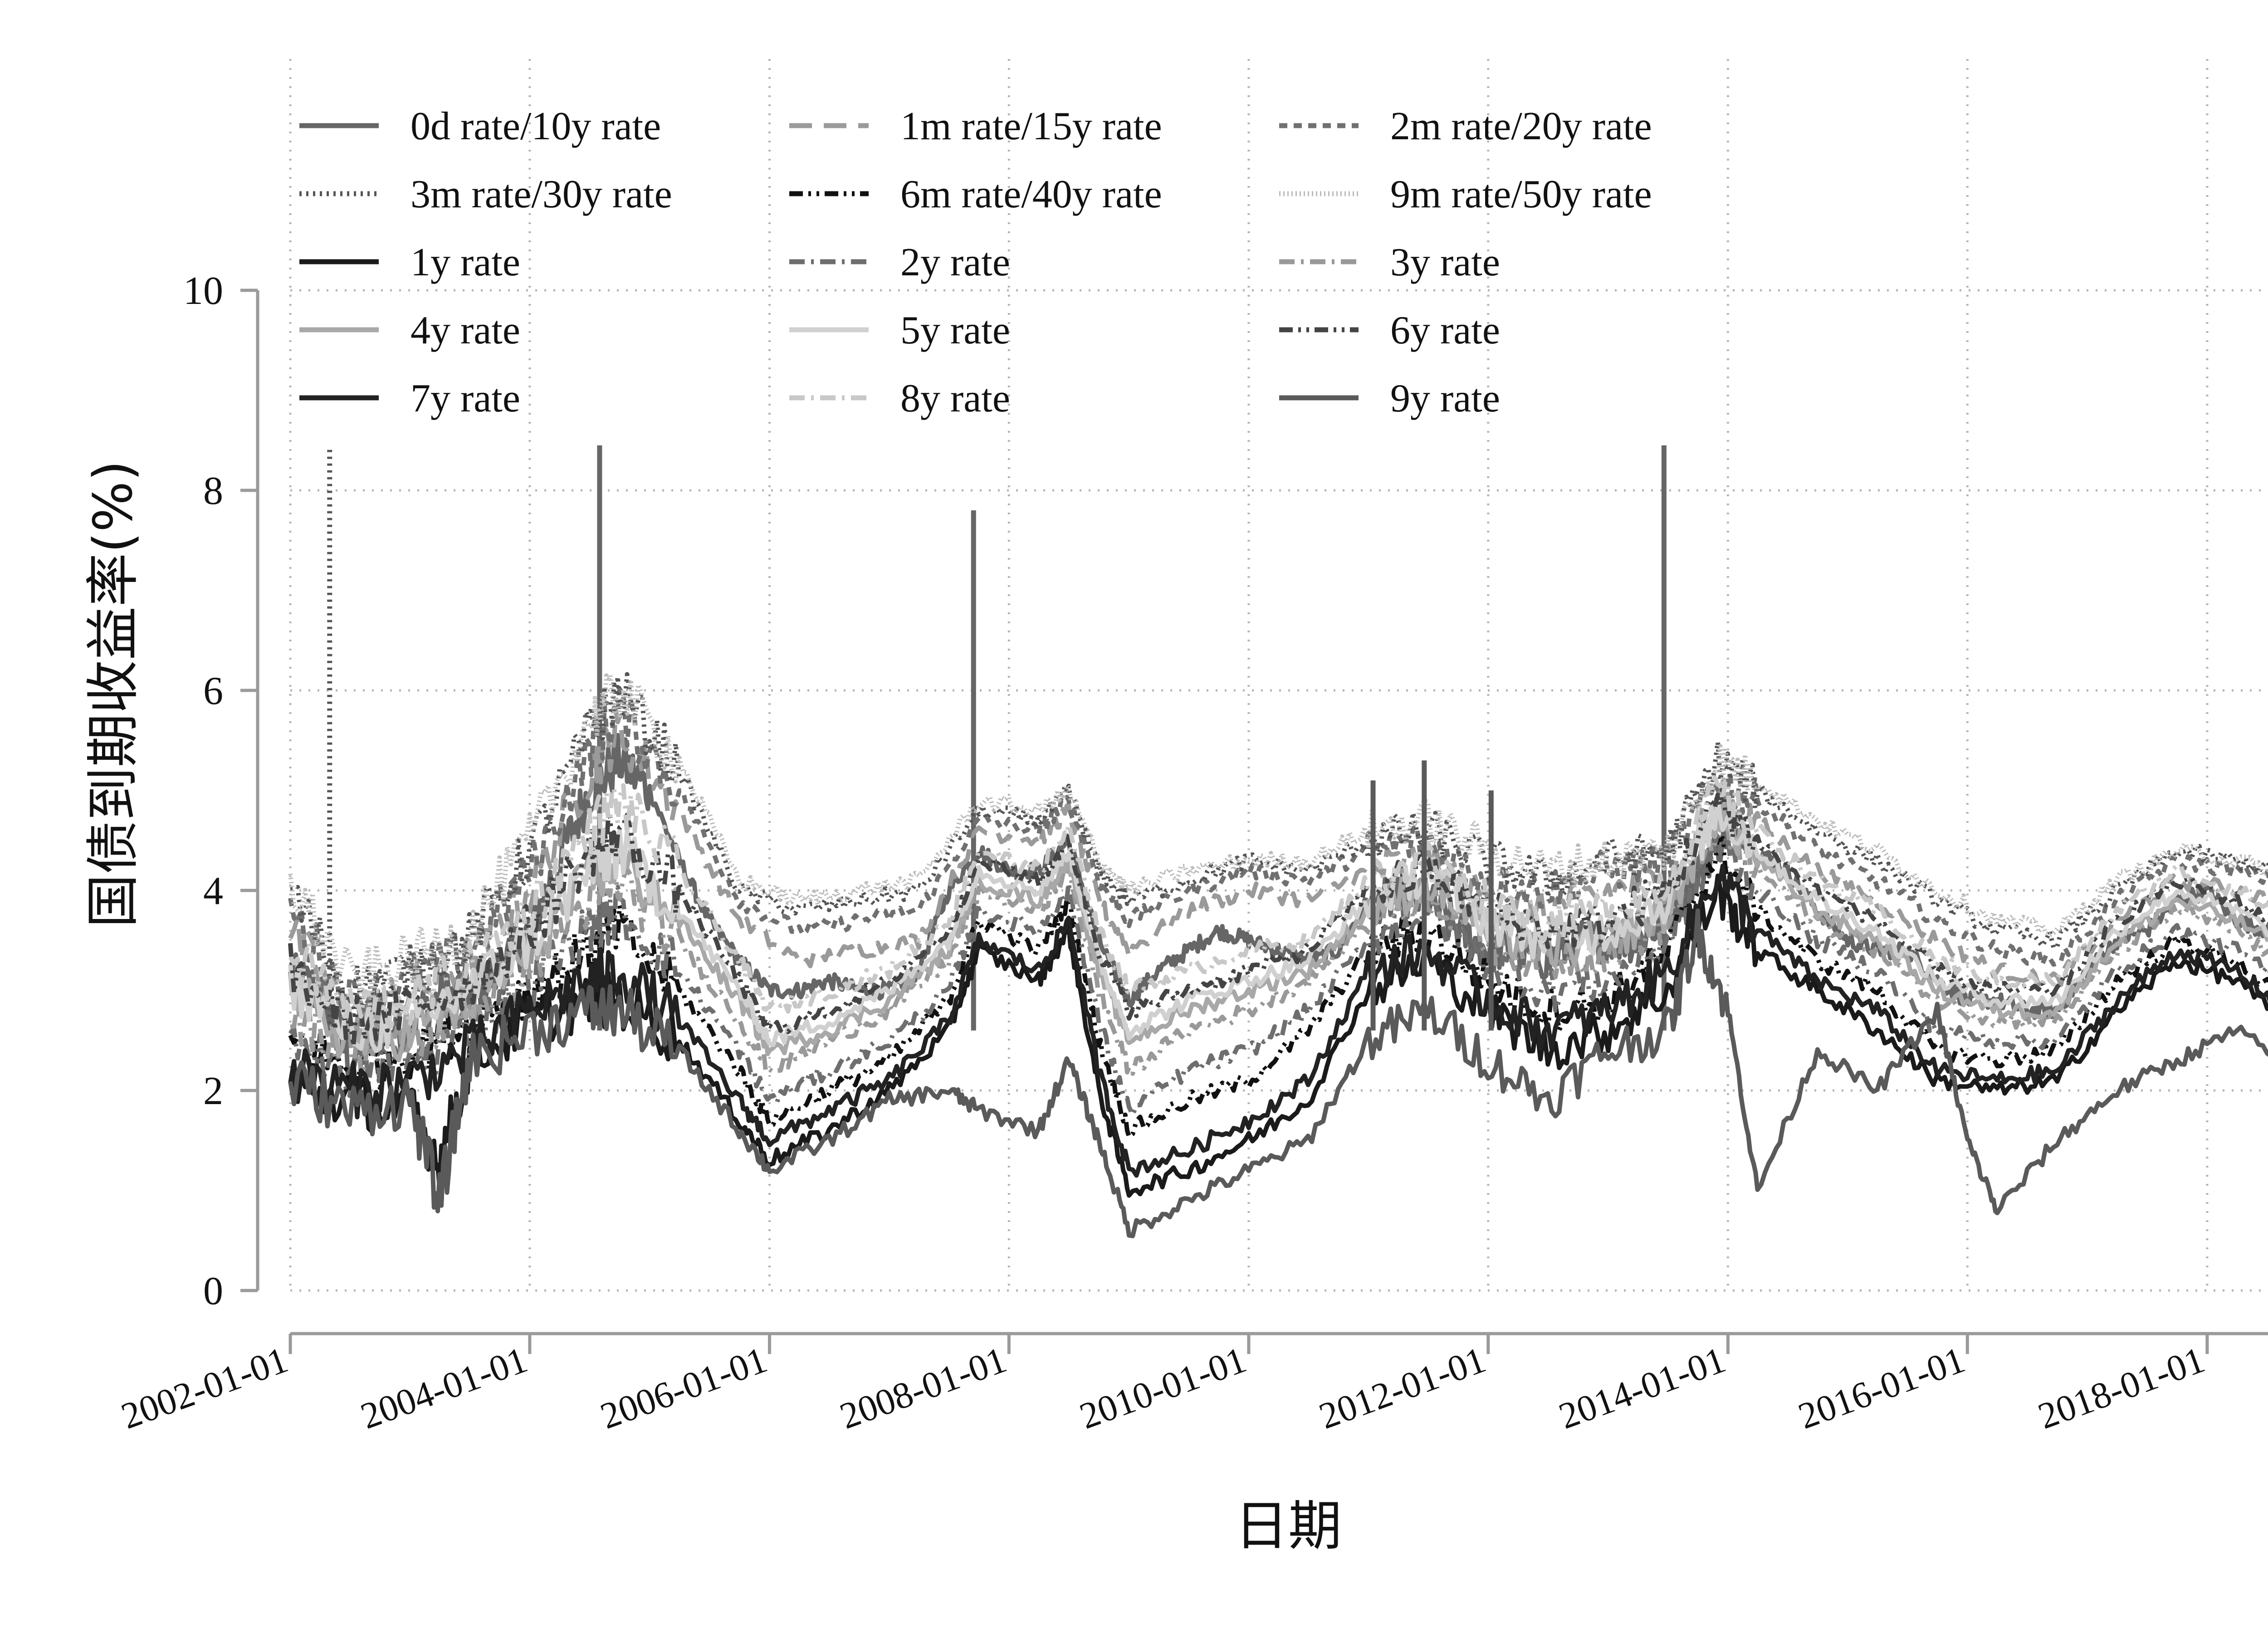 This screenshot has width=2268, height=1633. I want to click on legend-label-13: 8y rate, so click(955, 398).